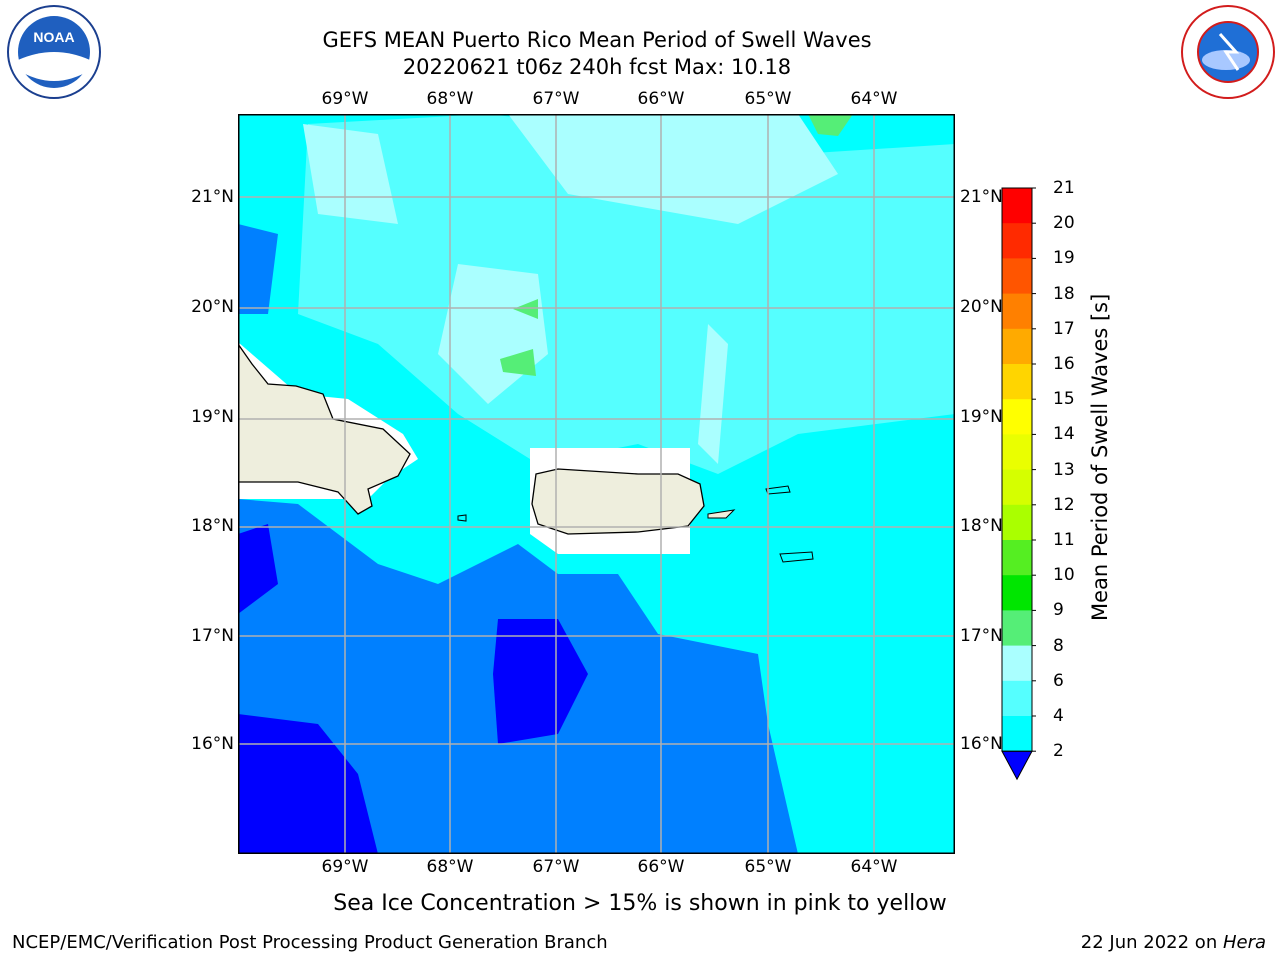 The image size is (1280, 960). I want to click on period-field-9-10-b, so click(525, 309).